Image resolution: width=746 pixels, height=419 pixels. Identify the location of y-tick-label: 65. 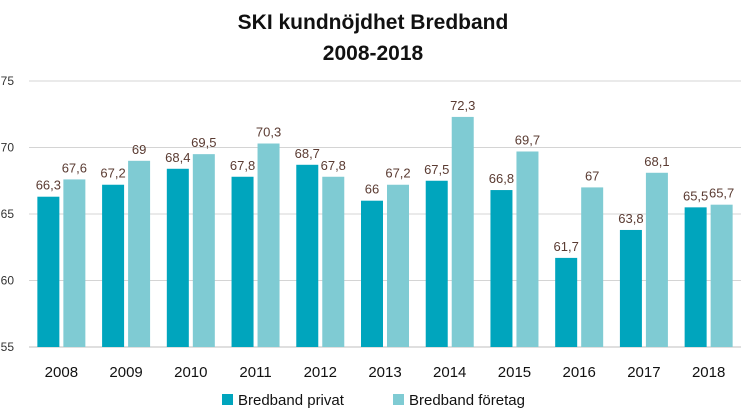
(8, 214).